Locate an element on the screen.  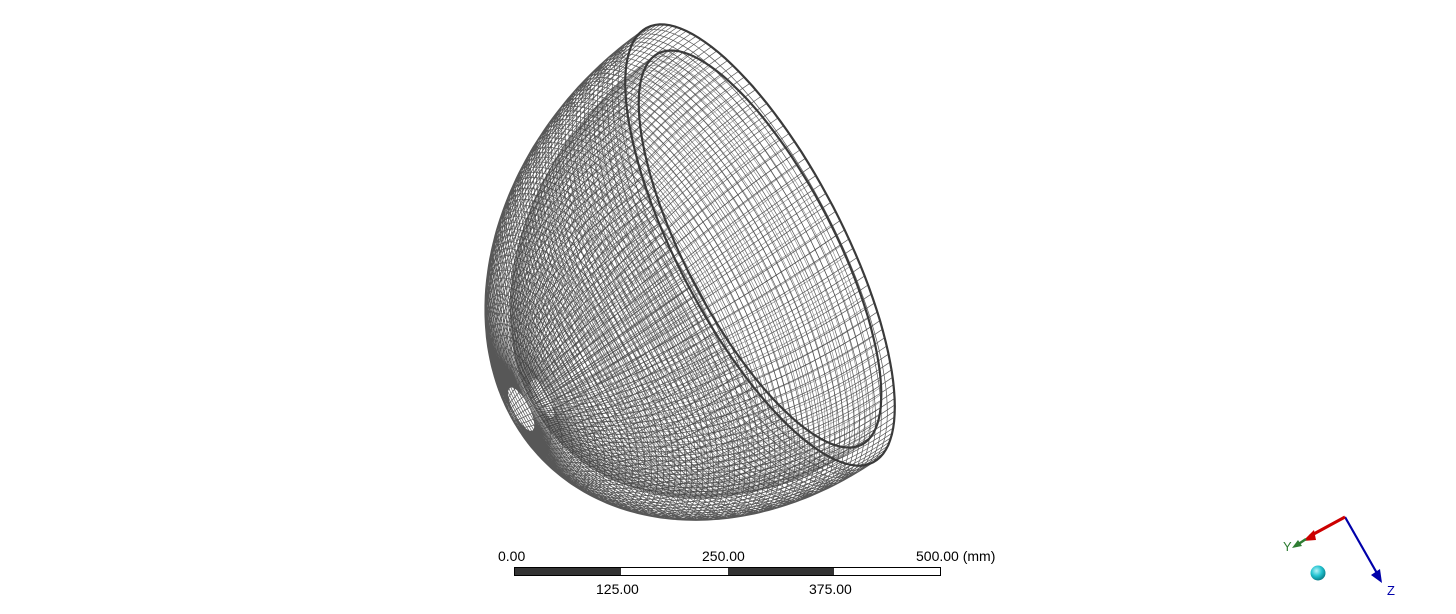
scale-label-250: 250.00 is located at coordinates (723, 556).